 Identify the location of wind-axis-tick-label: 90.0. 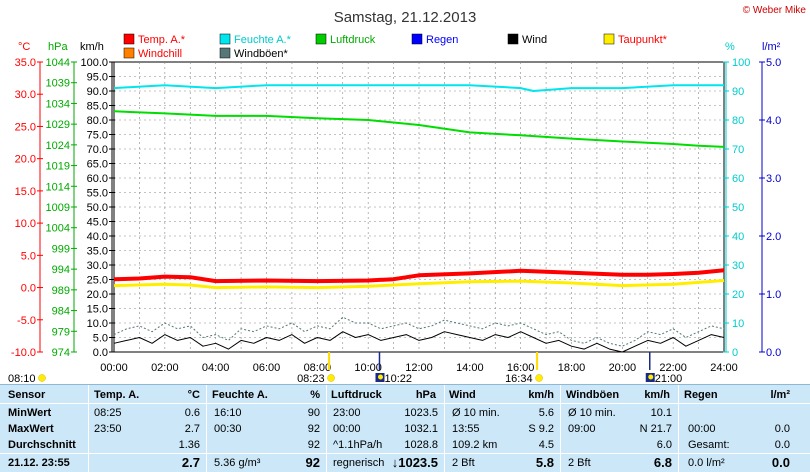
(97, 92).